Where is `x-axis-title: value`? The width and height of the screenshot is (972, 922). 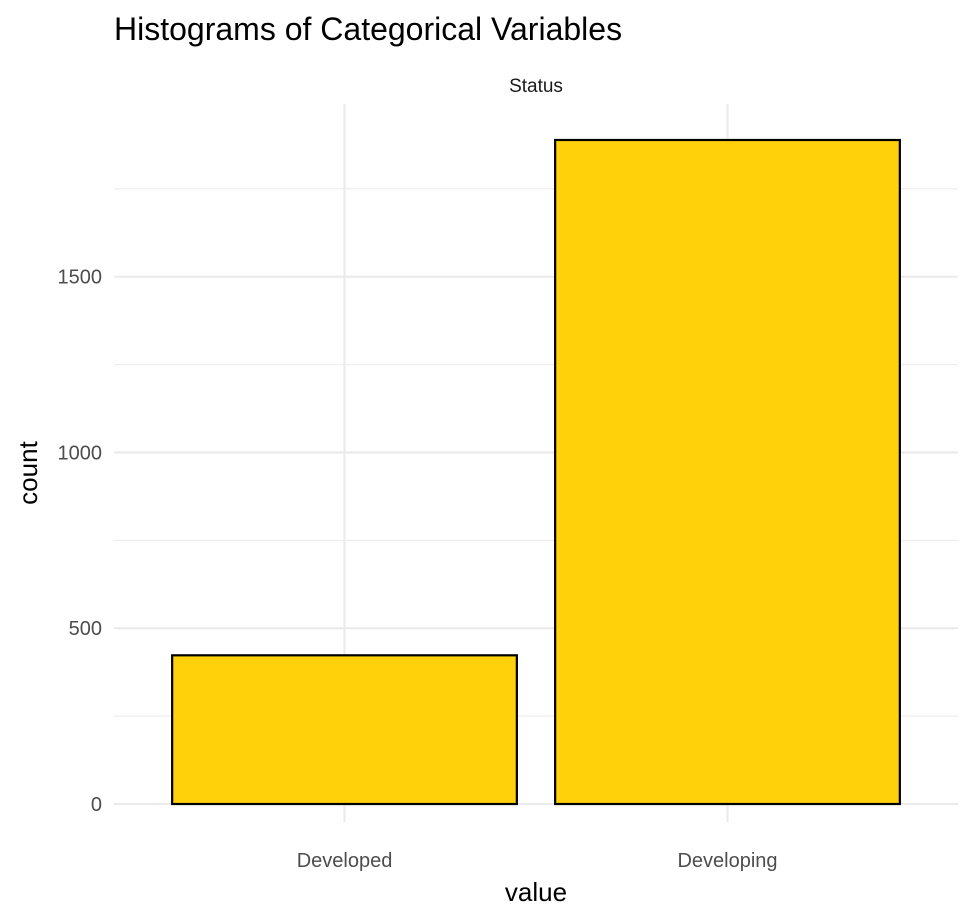 x-axis-title: value is located at coordinates (536, 892).